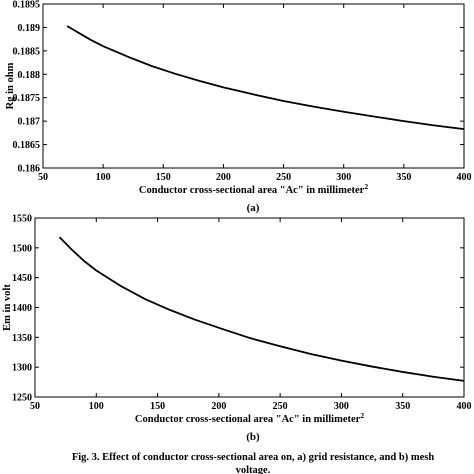 Image resolution: width=474 pixels, height=474 pixels. Describe the element at coordinates (27, 98) in the screenshot. I see `y-tick-label: 0.1875` at that location.